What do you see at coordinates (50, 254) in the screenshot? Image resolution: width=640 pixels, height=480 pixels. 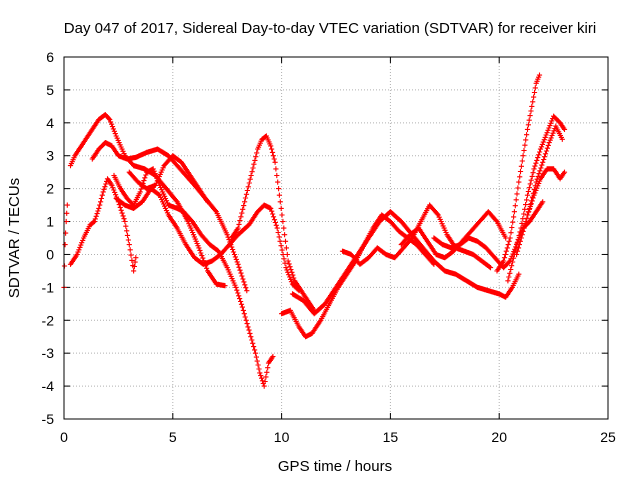 I see `y-tick-label: 0` at bounding box center [50, 254].